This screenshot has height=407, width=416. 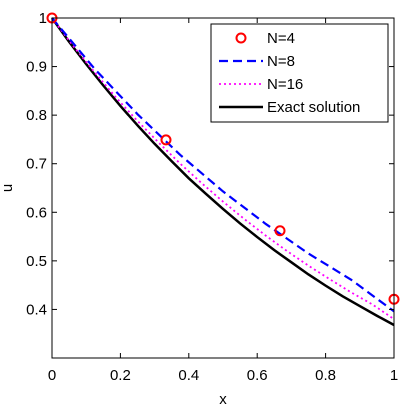 What do you see at coordinates (36, 67) in the screenshot?
I see `y-tick-label: 0.9` at bounding box center [36, 67].